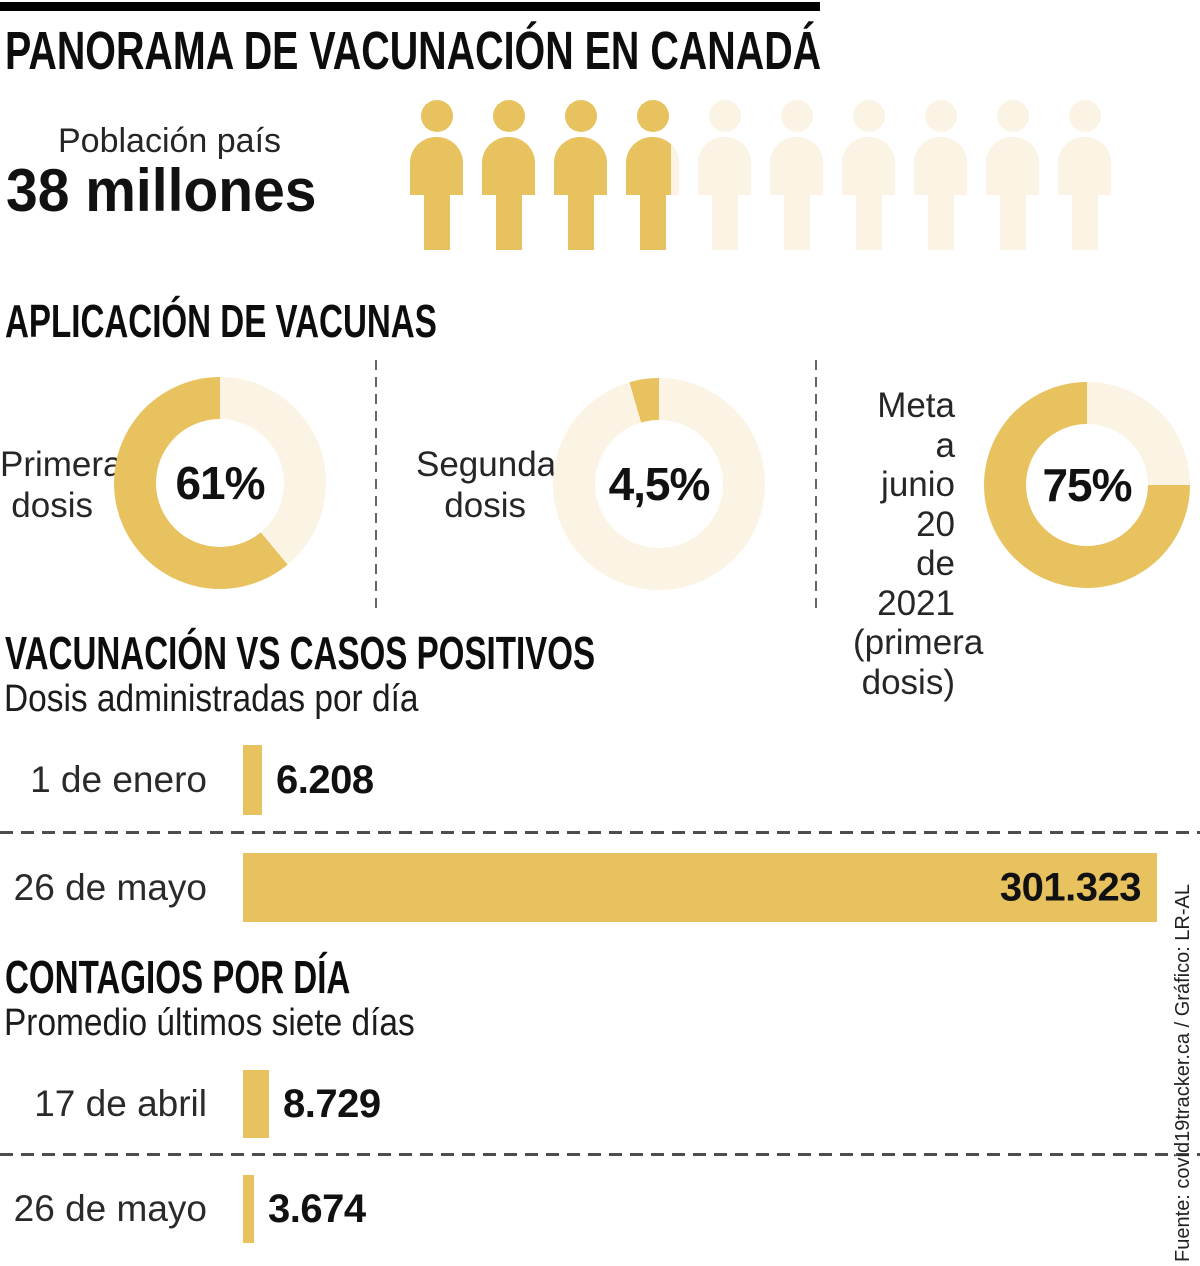 The height and width of the screenshot is (1266, 1200). Describe the element at coordinates (252, 780) in the screenshot. I see `bar-doses-1-enero` at that location.